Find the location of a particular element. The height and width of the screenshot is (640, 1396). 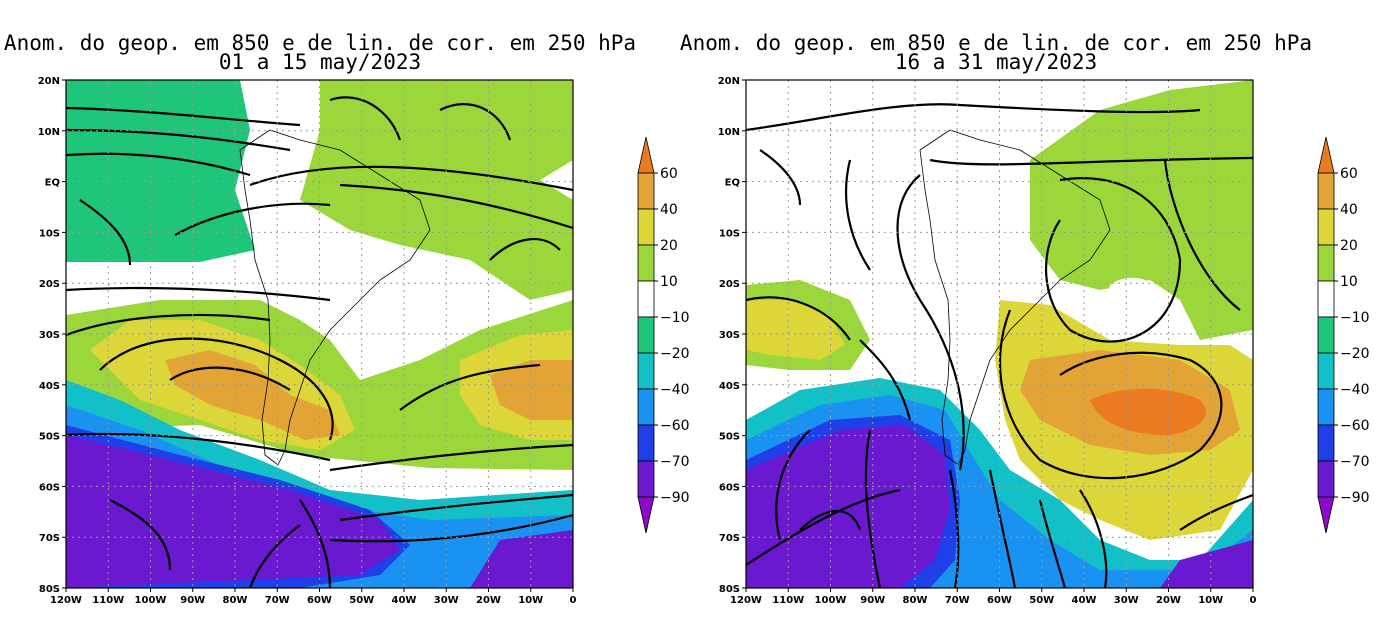

left-lat-tick-label: 10S is located at coordinates (49, 233).